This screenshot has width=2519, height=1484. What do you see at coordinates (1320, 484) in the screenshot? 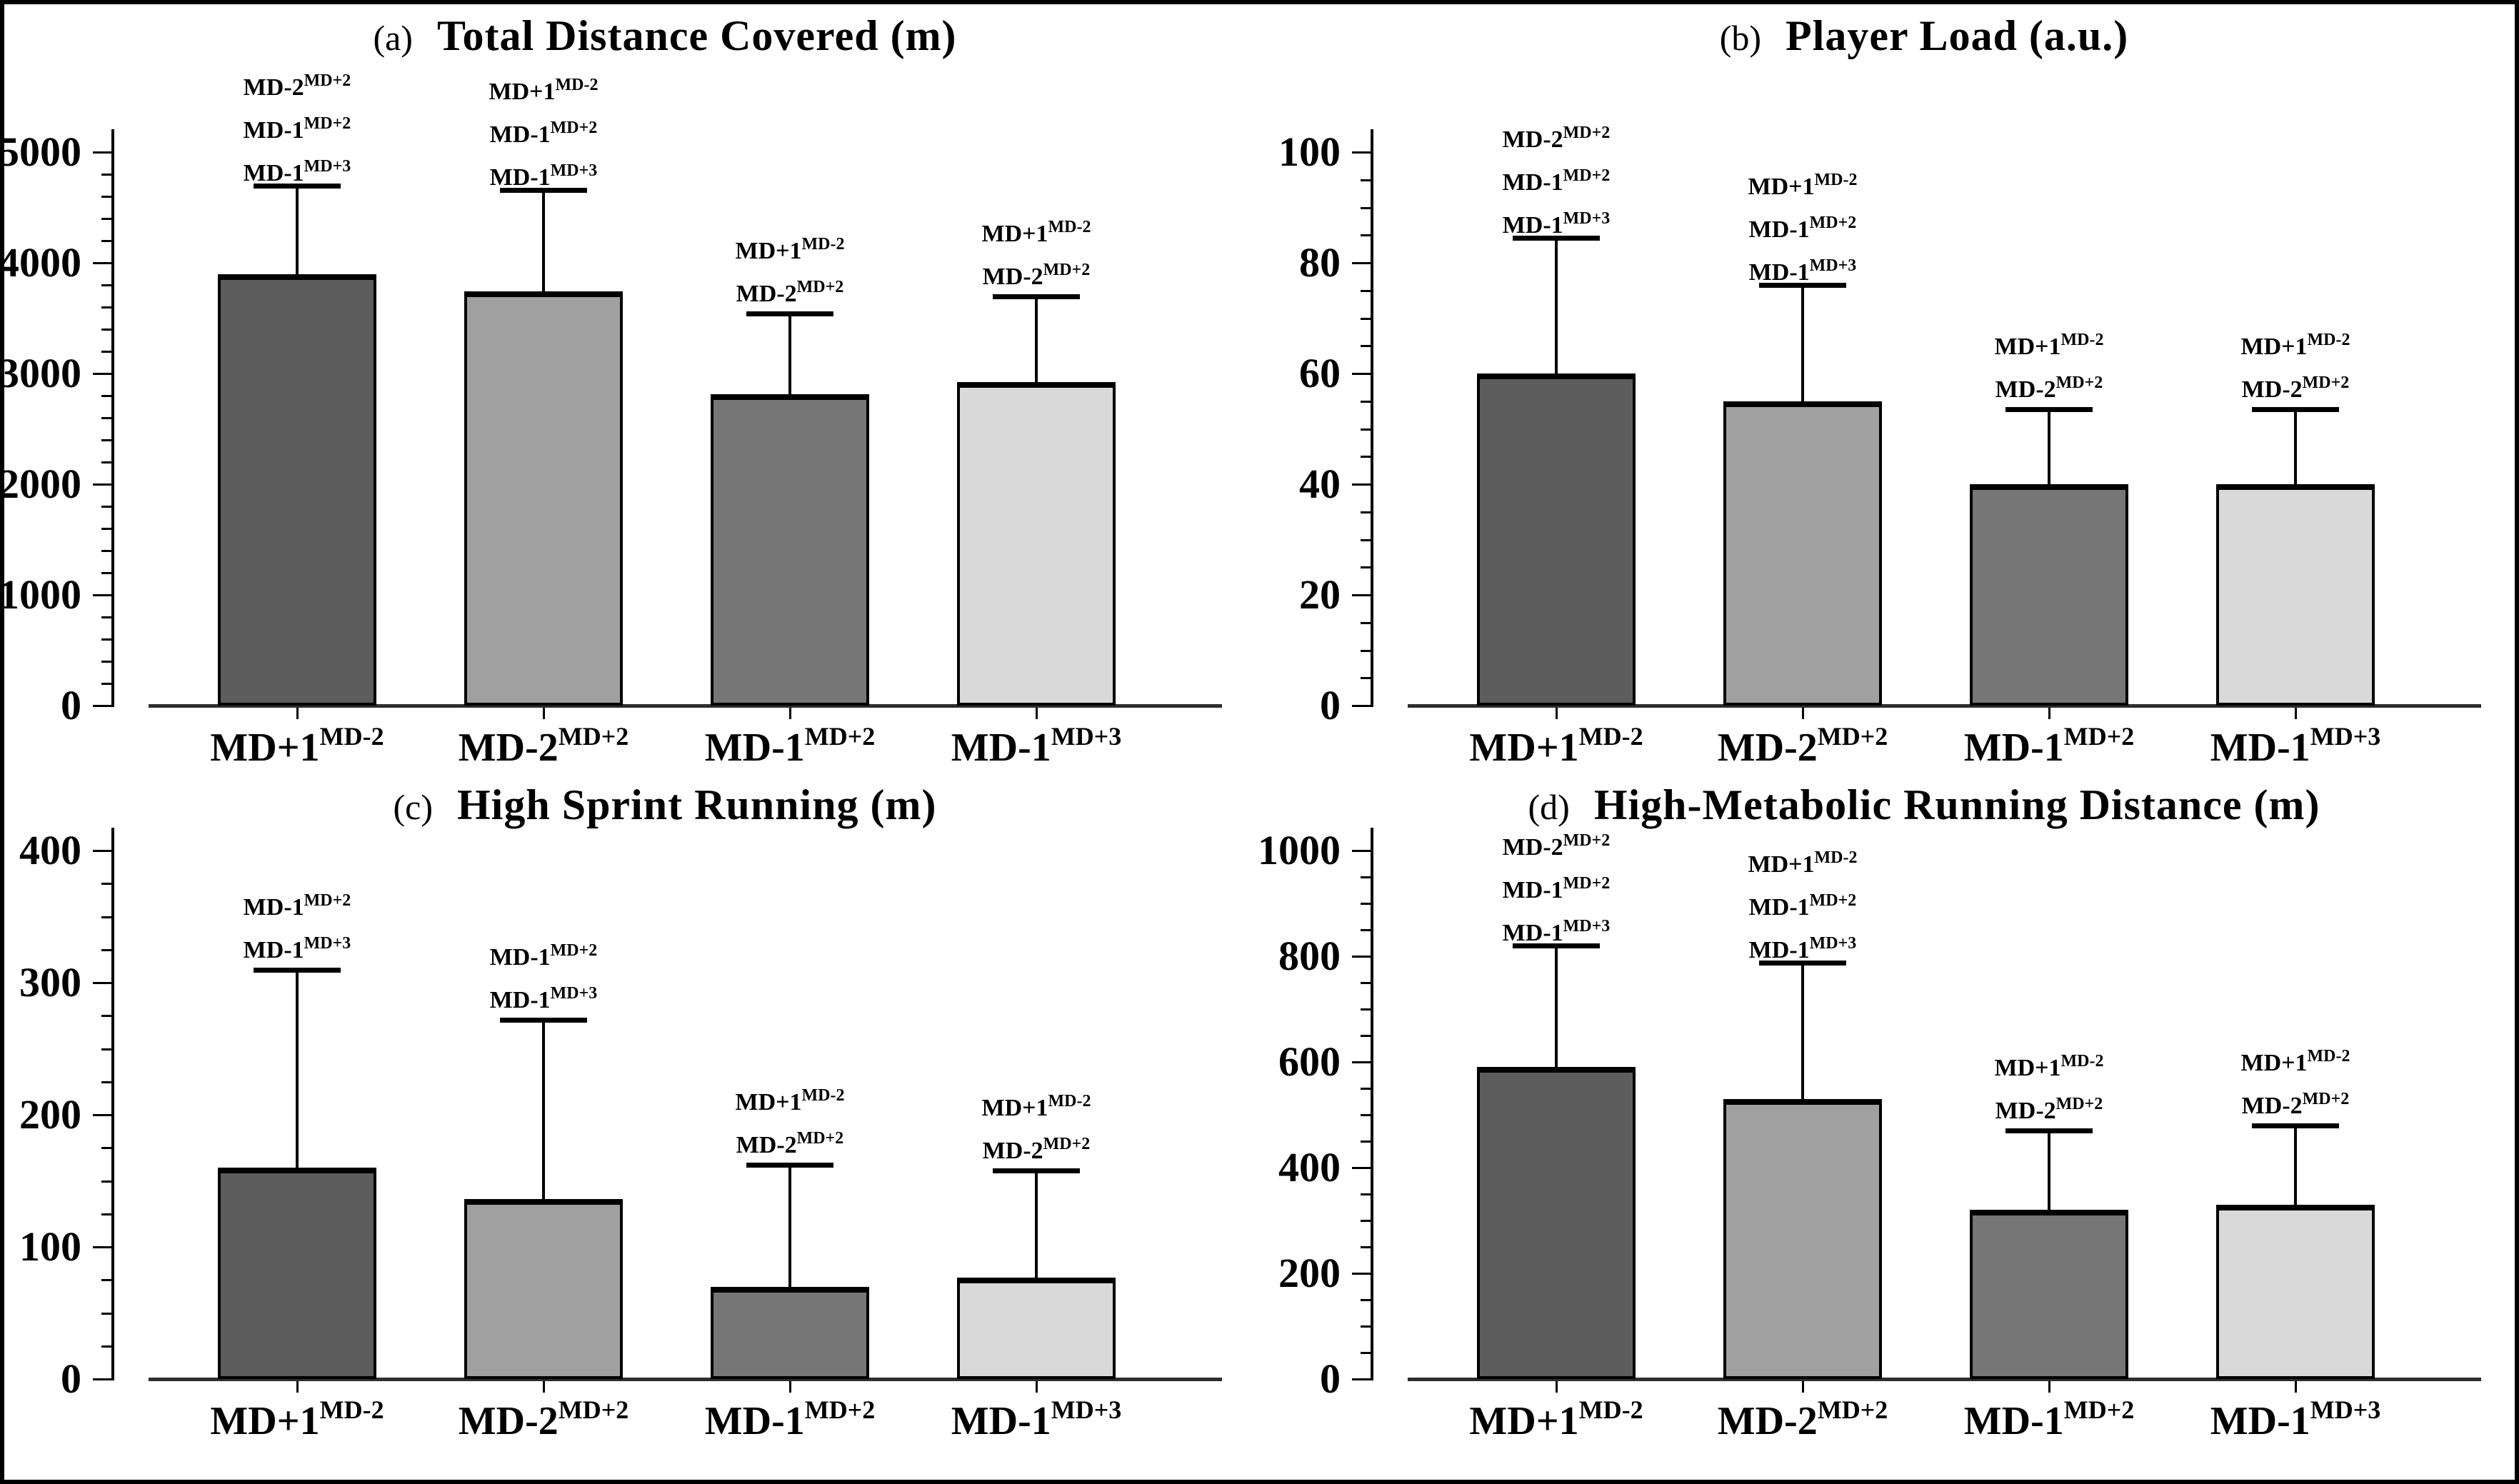
I see `y-tick-label: 40` at bounding box center [1320, 484].